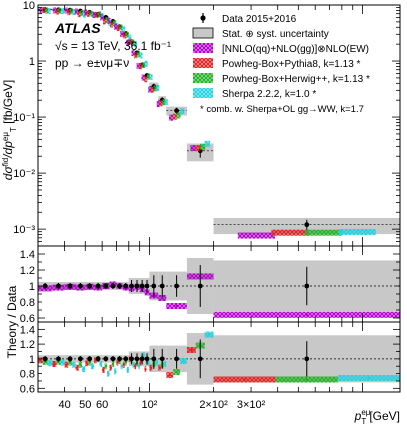 This screenshot has height=429, width=407. Describe the element at coordinates (24, 118) in the screenshot. I see `y-tick-label: 10⁻¹` at that location.